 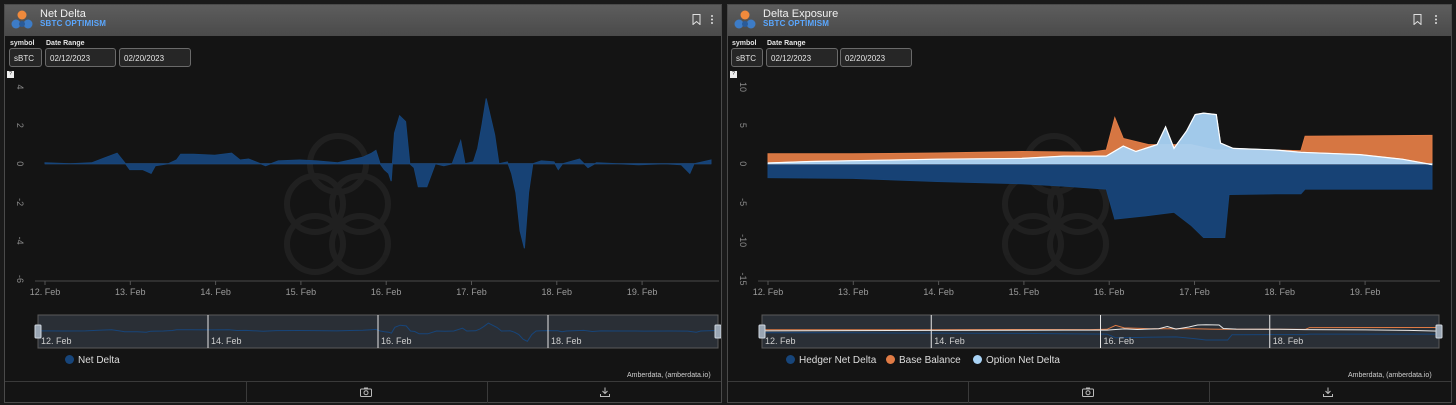 What do you see at coordinates (743, 125) in the screenshot?
I see `y-tick-label: 5` at bounding box center [743, 125].